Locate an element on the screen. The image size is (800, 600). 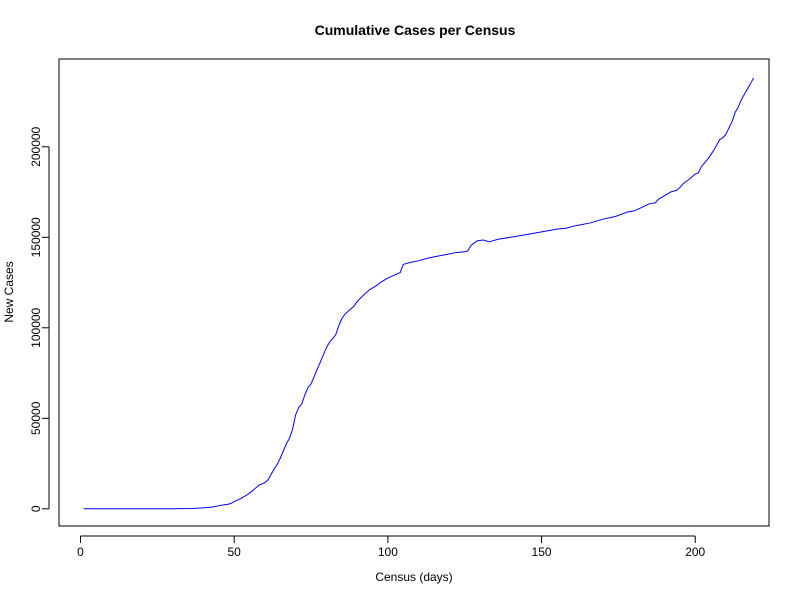
chart-title: Cumulative Cases per Census is located at coordinates (415, 30).